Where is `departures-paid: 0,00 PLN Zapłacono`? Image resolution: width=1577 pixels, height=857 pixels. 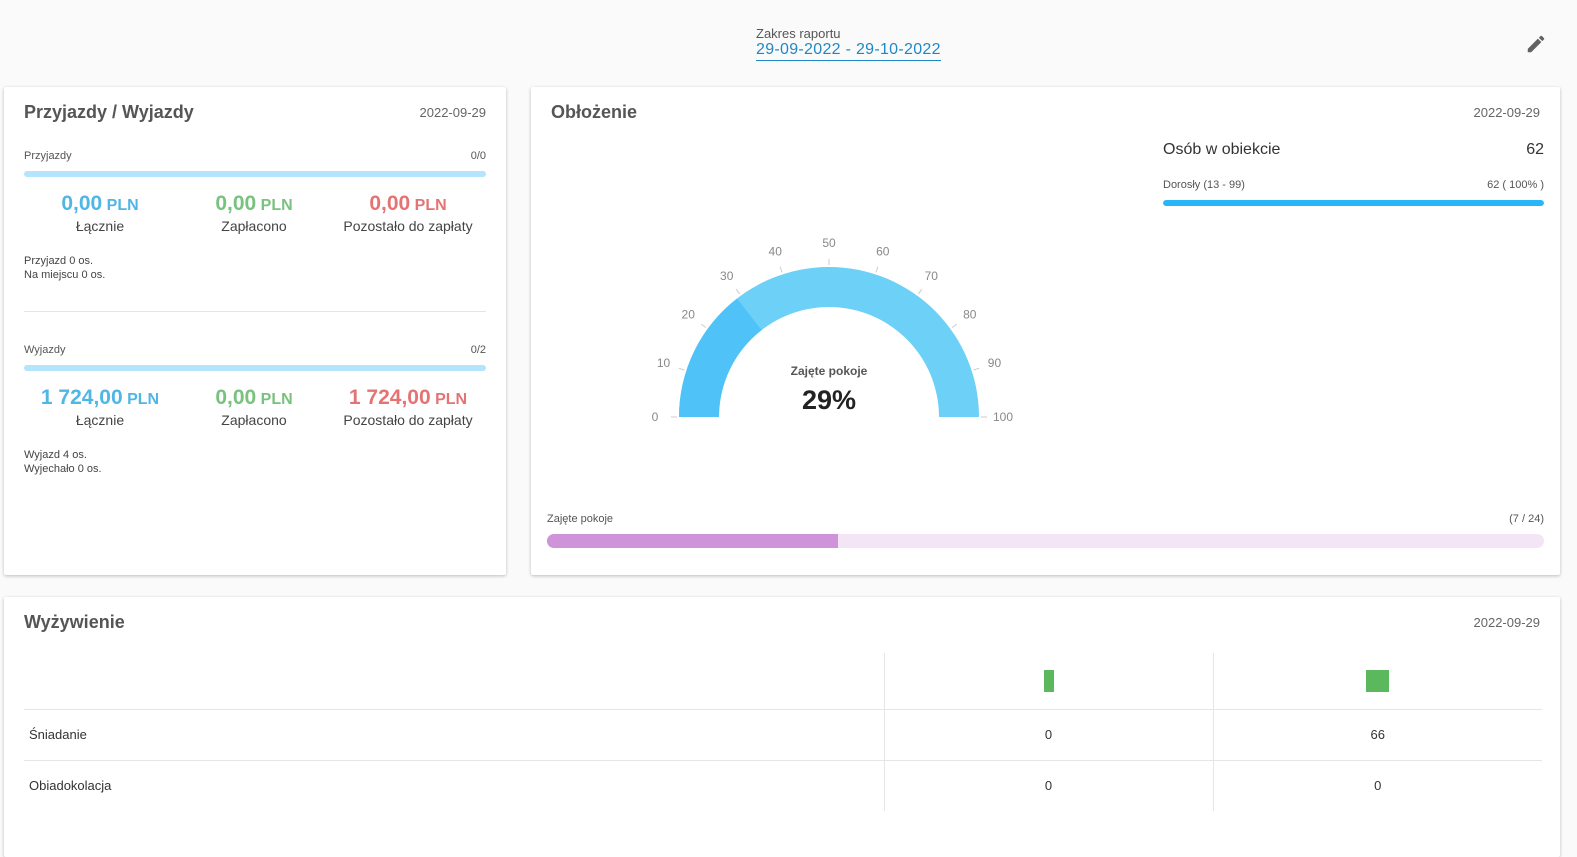
departures-paid: 0,00 PLN Zapłacono is located at coordinates (254, 407).